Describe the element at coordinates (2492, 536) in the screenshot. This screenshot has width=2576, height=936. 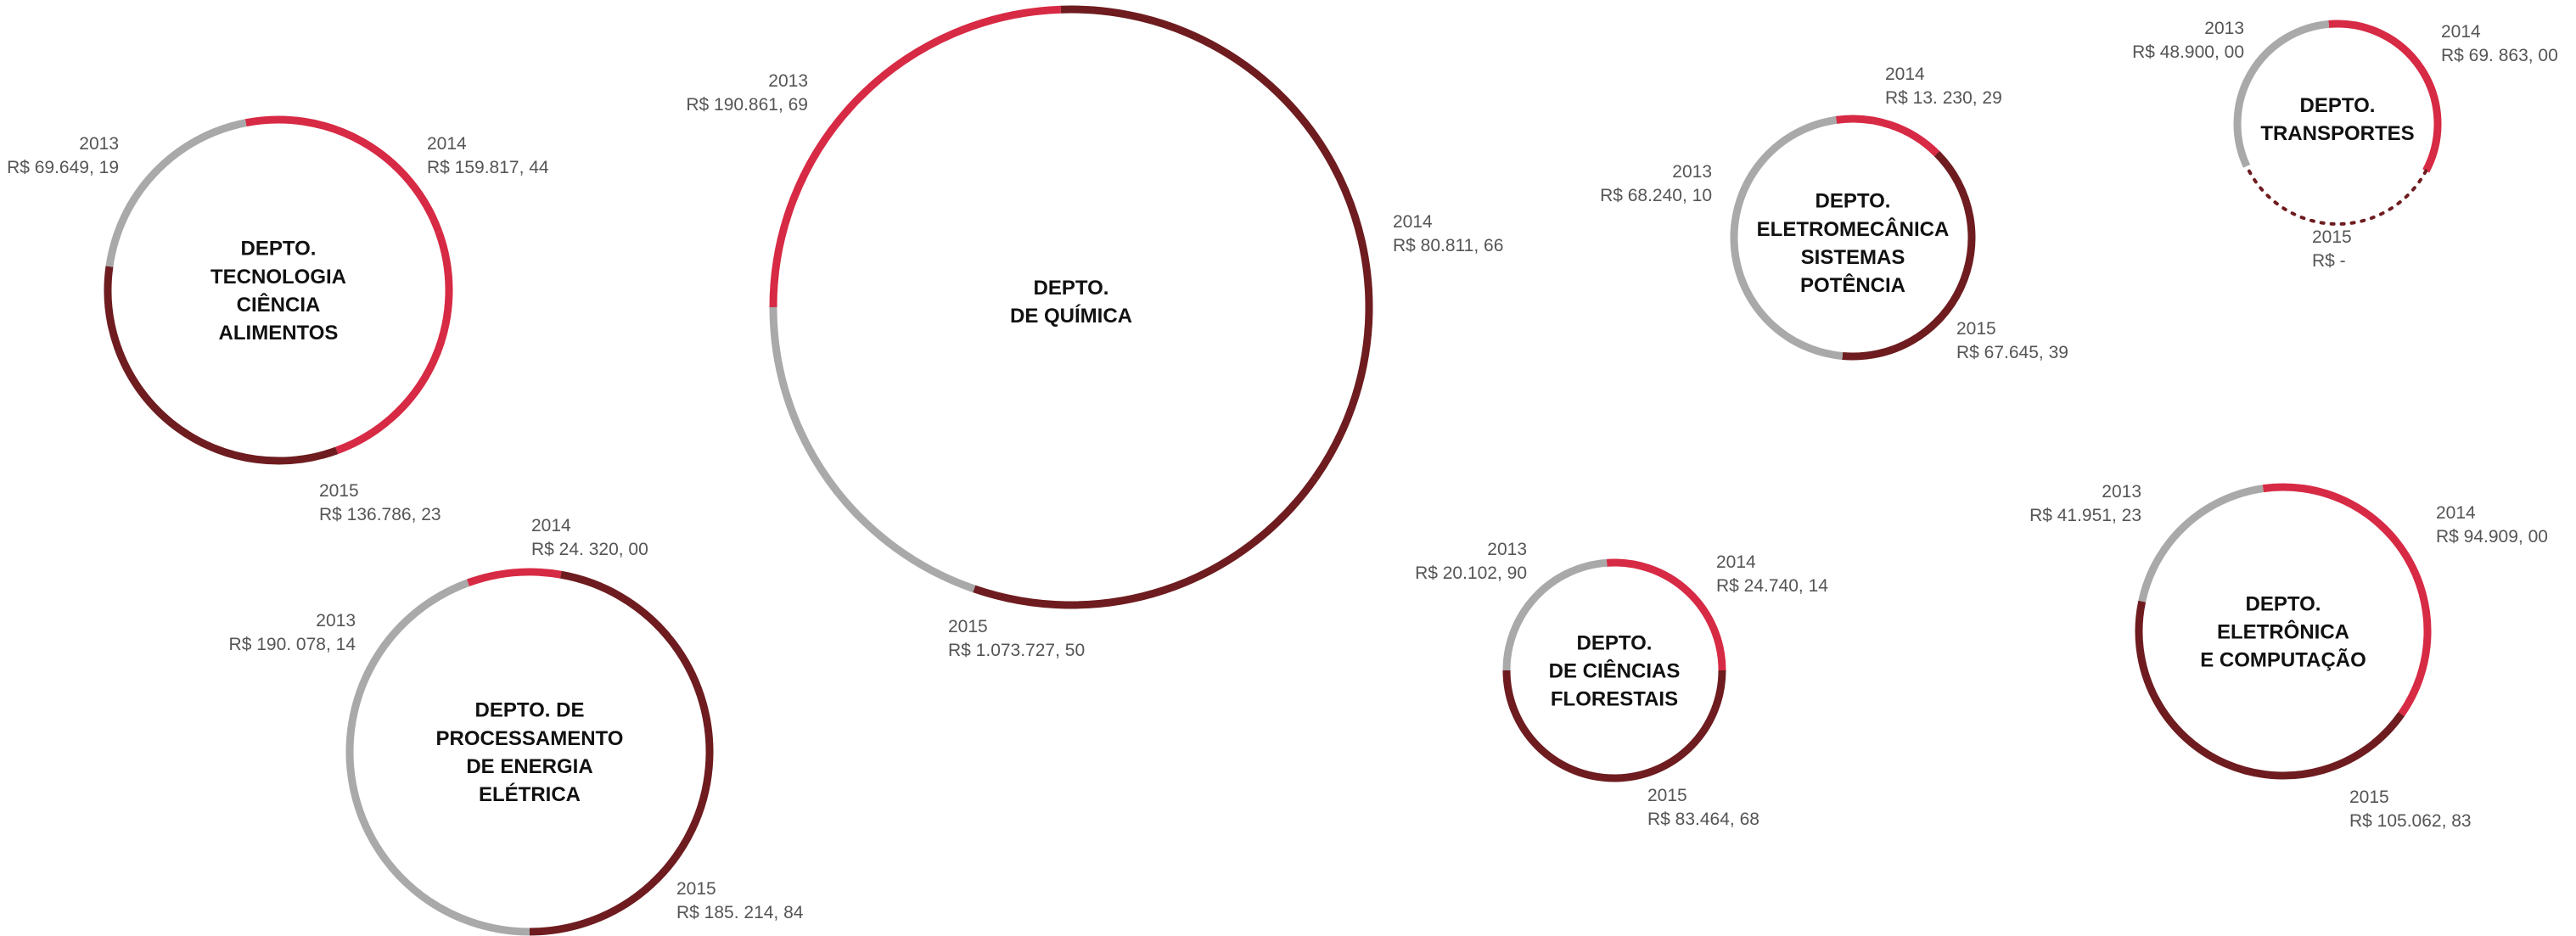
I see `value-label: R$ 94.909, 00` at that location.